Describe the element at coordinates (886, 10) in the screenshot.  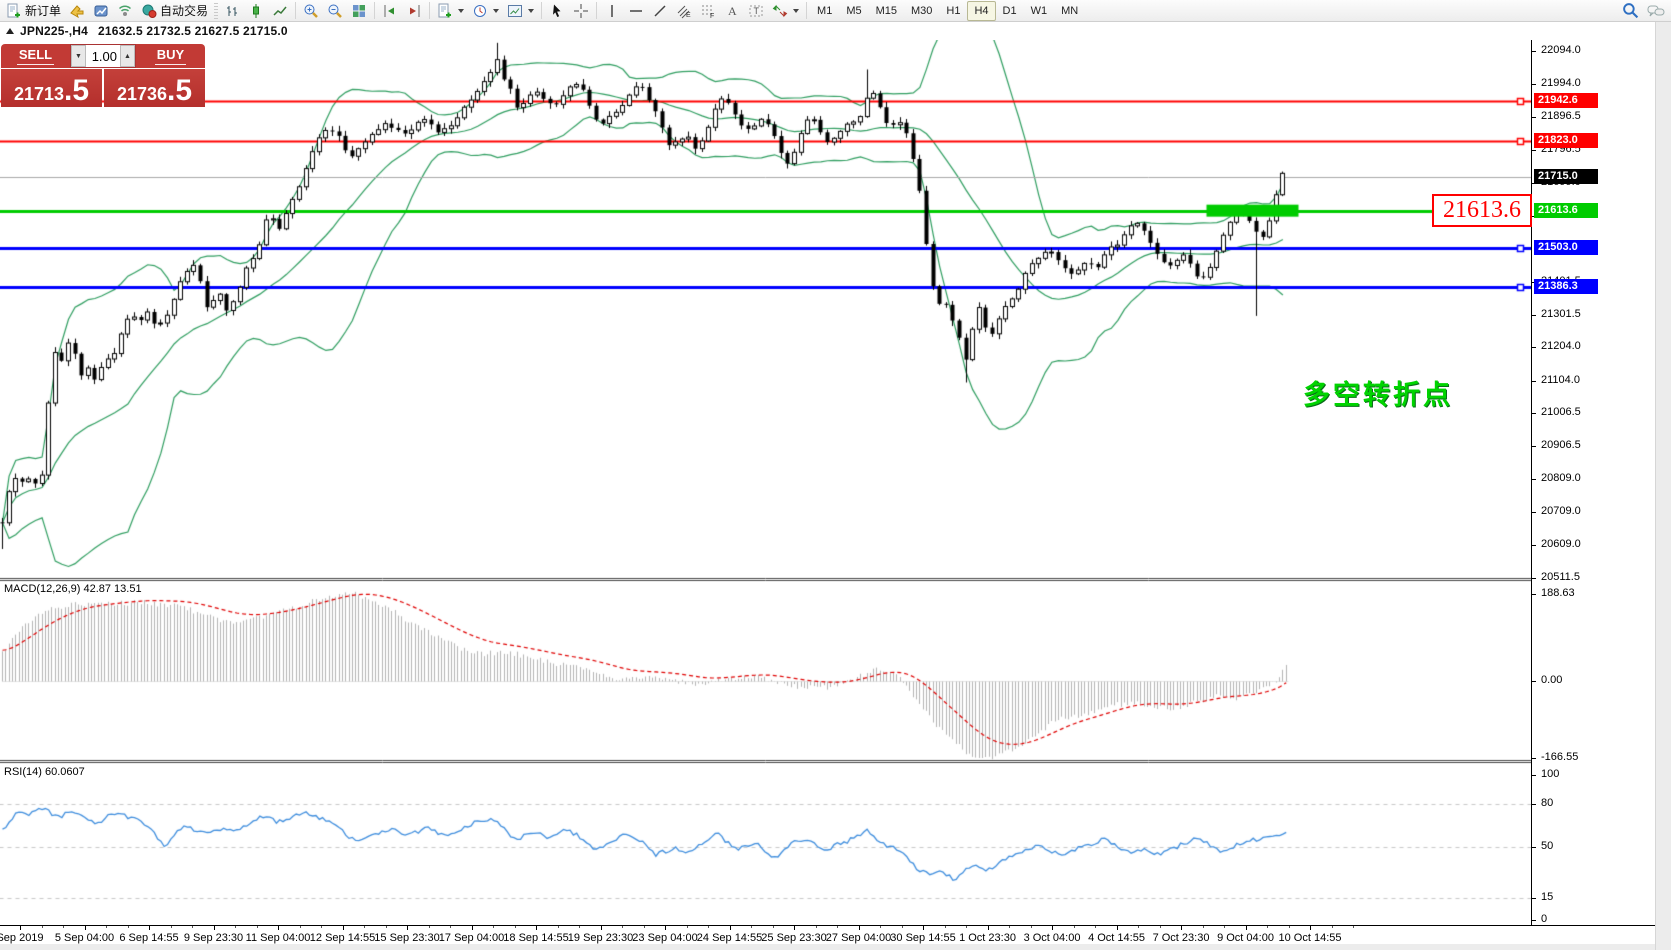
I see `timeframe-m15-button: M15` at that location.